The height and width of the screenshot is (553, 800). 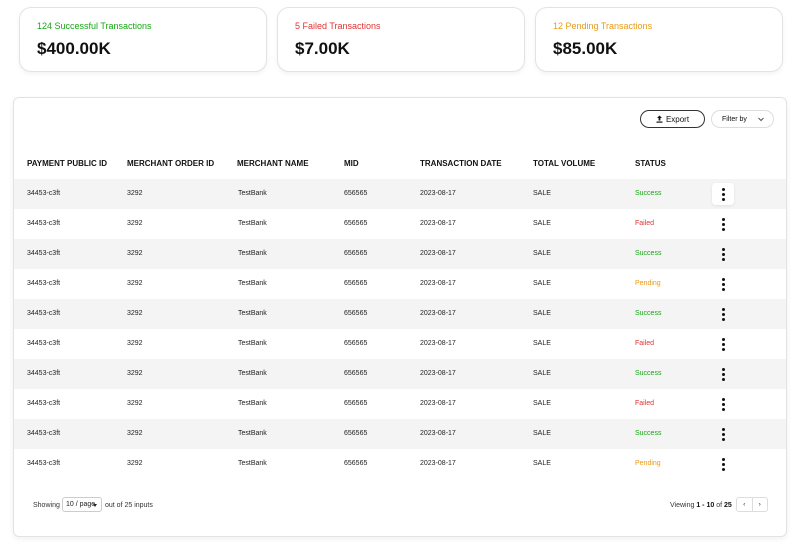 I want to click on column-header-total-volume: TOTAL VOLUME, so click(x=564, y=163).